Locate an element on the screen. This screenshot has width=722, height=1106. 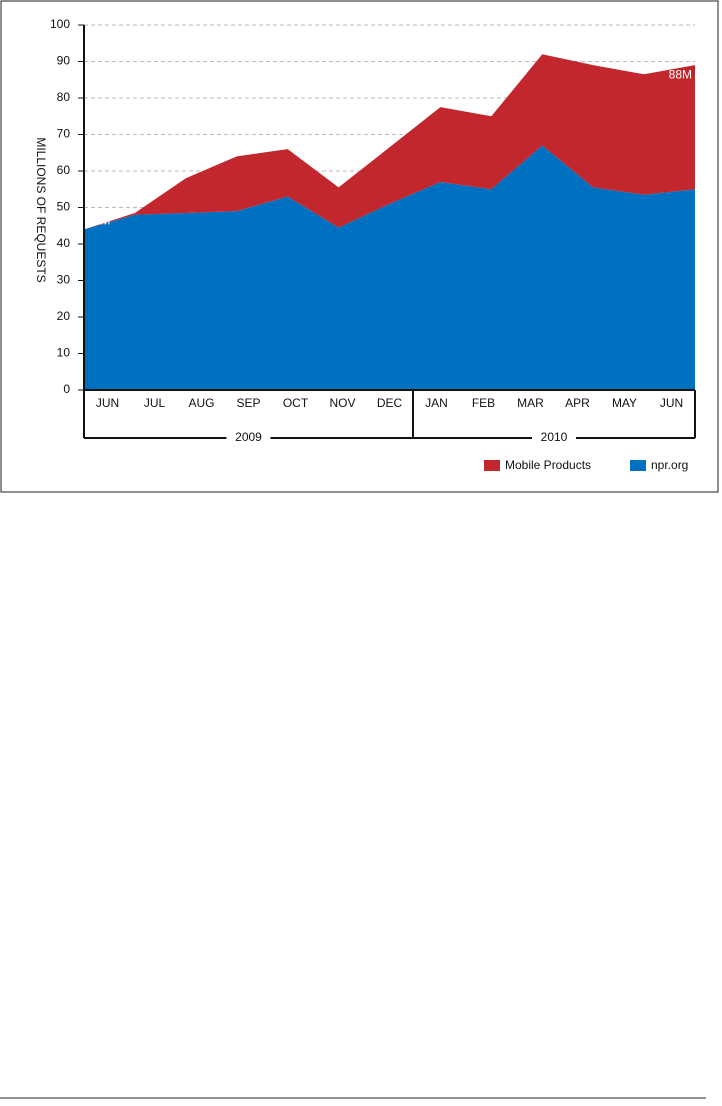
y-tick-label: 10 is located at coordinates (64, 353).